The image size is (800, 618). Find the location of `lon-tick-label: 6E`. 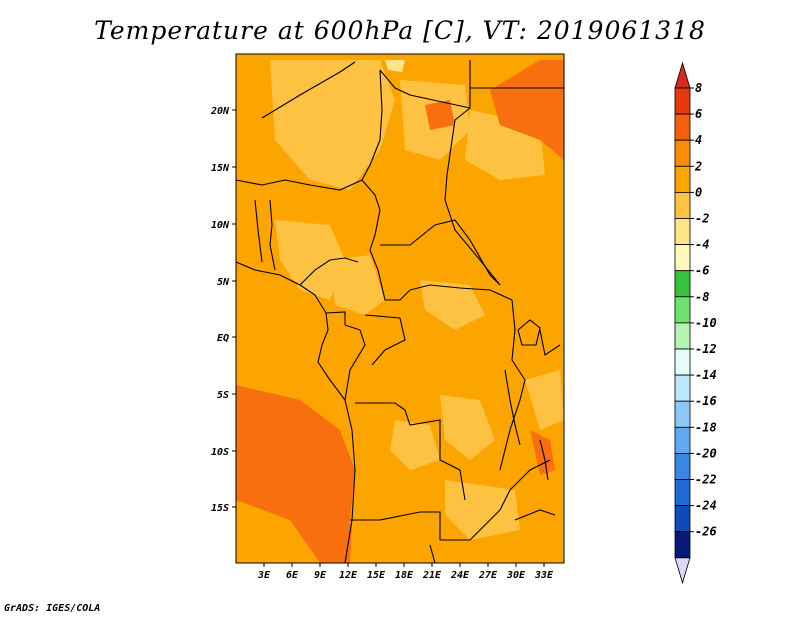

lon-tick-label: 6E is located at coordinates (292, 575).